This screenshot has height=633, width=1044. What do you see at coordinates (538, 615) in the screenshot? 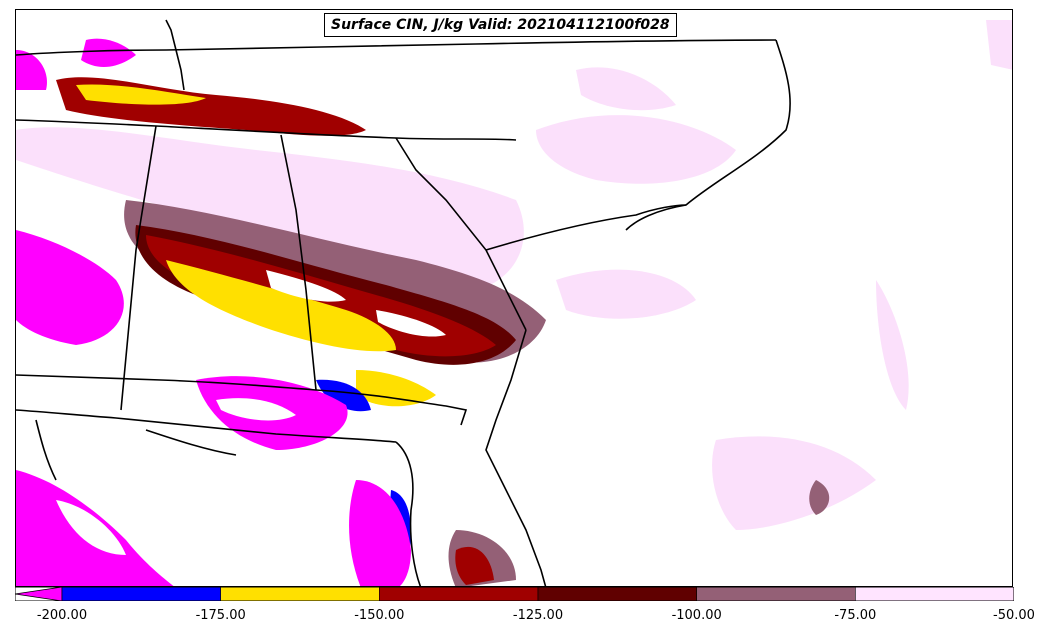
I see `colorbar-tick-label: -125.00` at bounding box center [538, 615].